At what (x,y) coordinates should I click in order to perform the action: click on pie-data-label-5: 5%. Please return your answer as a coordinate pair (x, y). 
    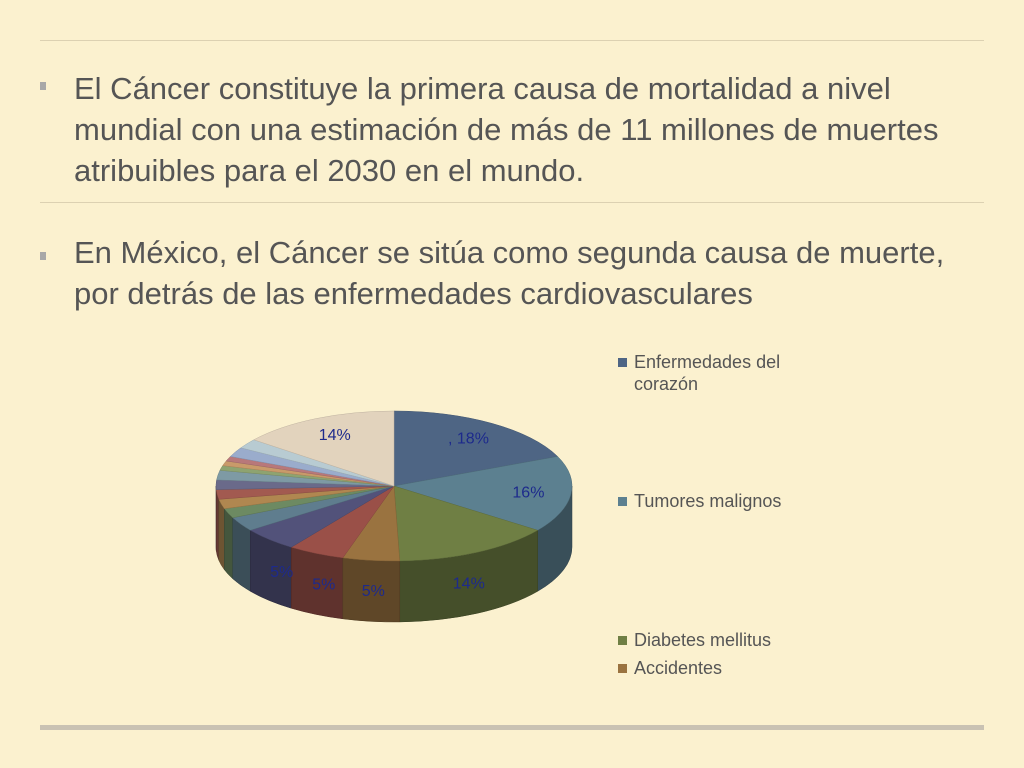
    Looking at the image, I should click on (281, 572).